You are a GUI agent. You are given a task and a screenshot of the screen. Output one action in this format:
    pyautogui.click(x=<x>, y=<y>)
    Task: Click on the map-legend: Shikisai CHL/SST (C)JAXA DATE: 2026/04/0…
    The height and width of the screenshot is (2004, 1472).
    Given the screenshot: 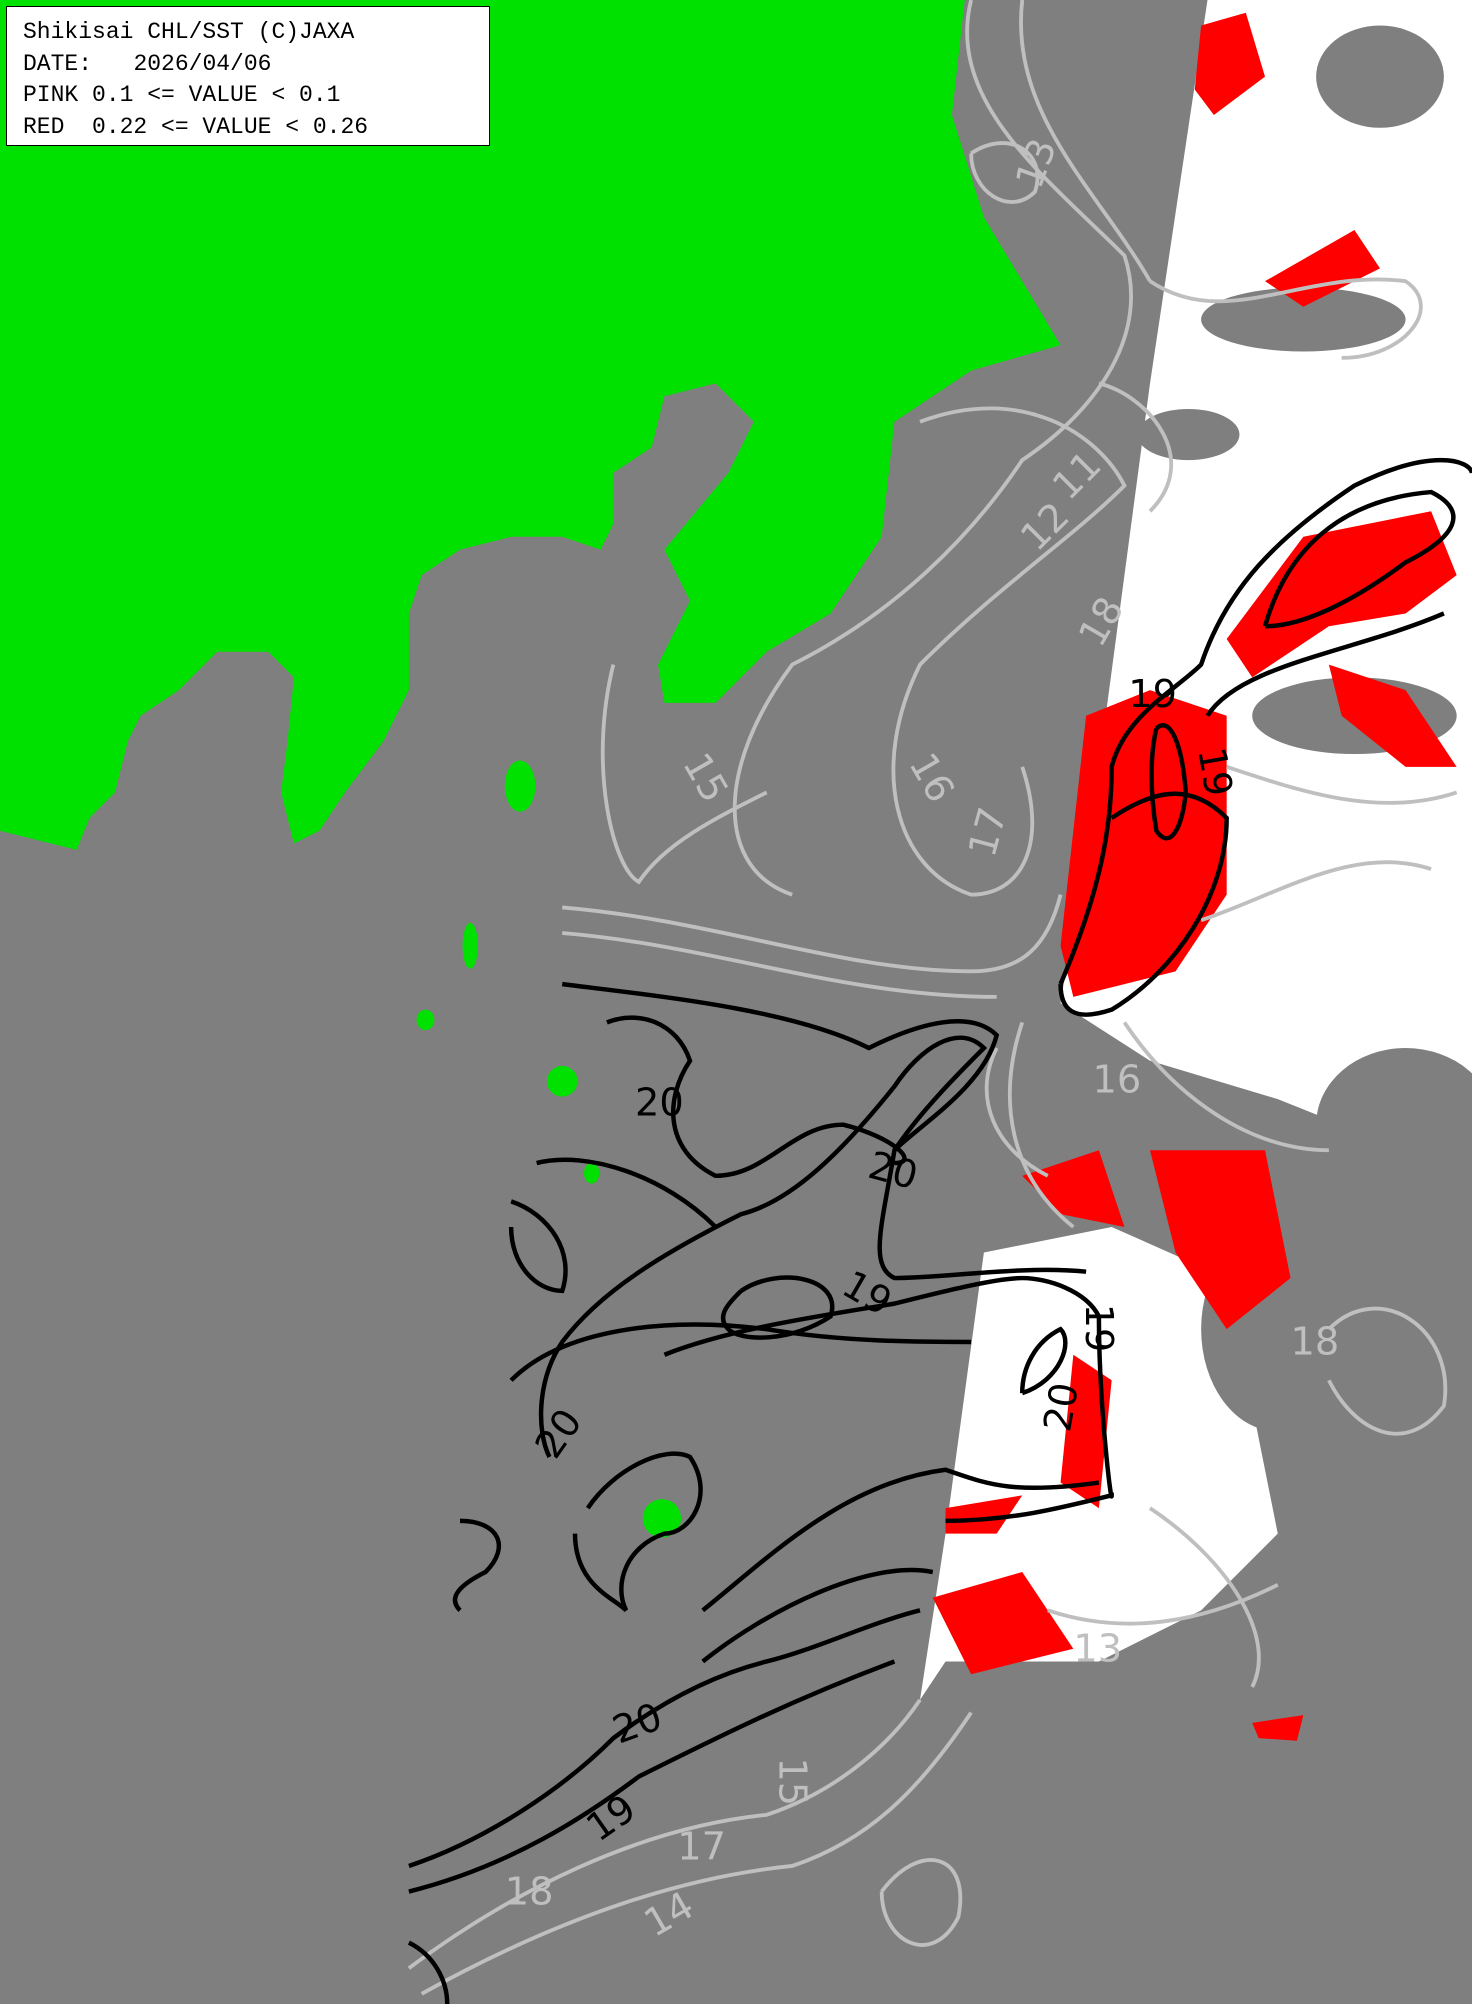 What is the action you would take?
    pyautogui.click(x=248, y=76)
    